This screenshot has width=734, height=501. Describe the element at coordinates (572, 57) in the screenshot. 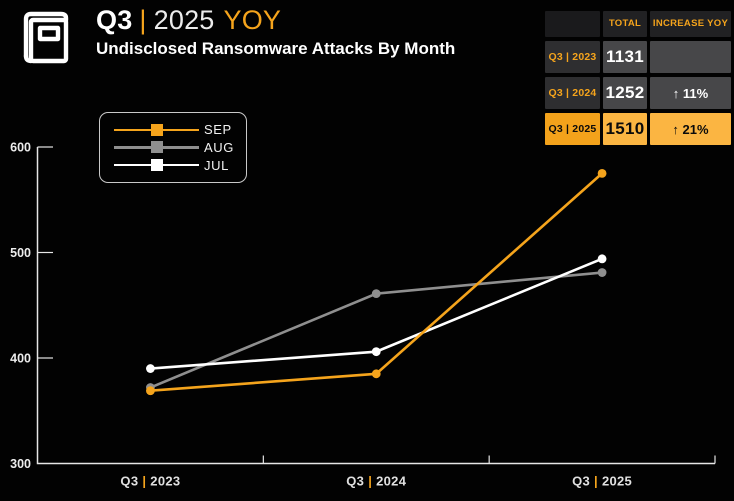

I see `table-row-label: Q3 | 2023` at that location.